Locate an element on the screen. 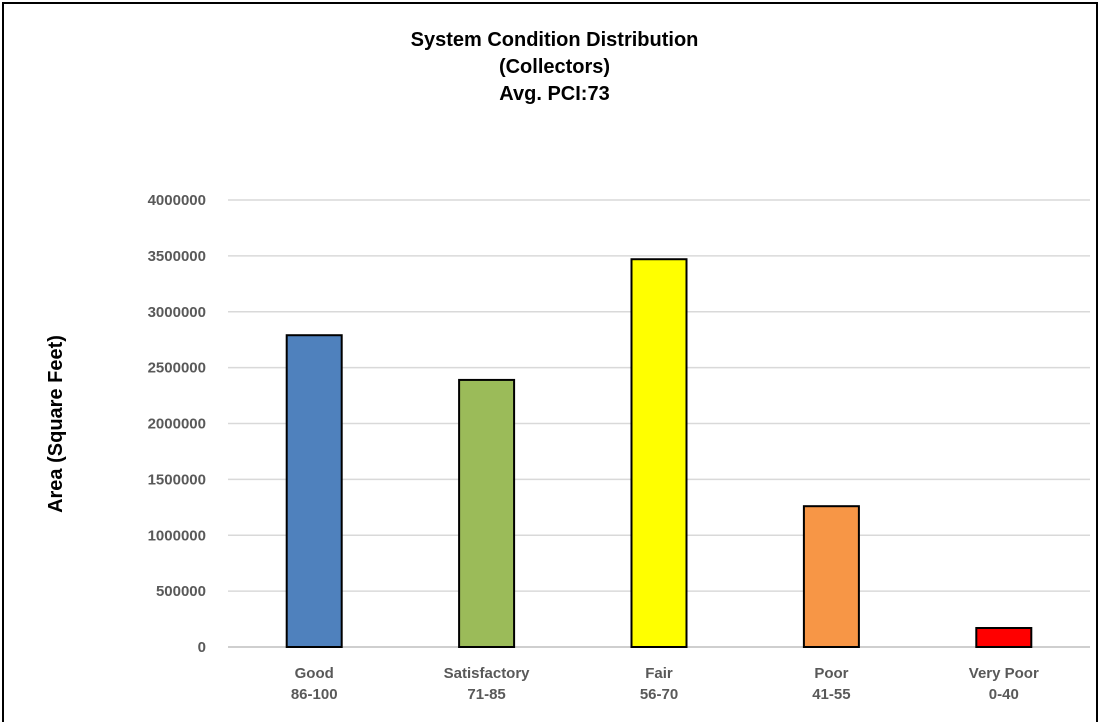 The height and width of the screenshot is (722, 1109). bar-satisfactory is located at coordinates (487, 513).